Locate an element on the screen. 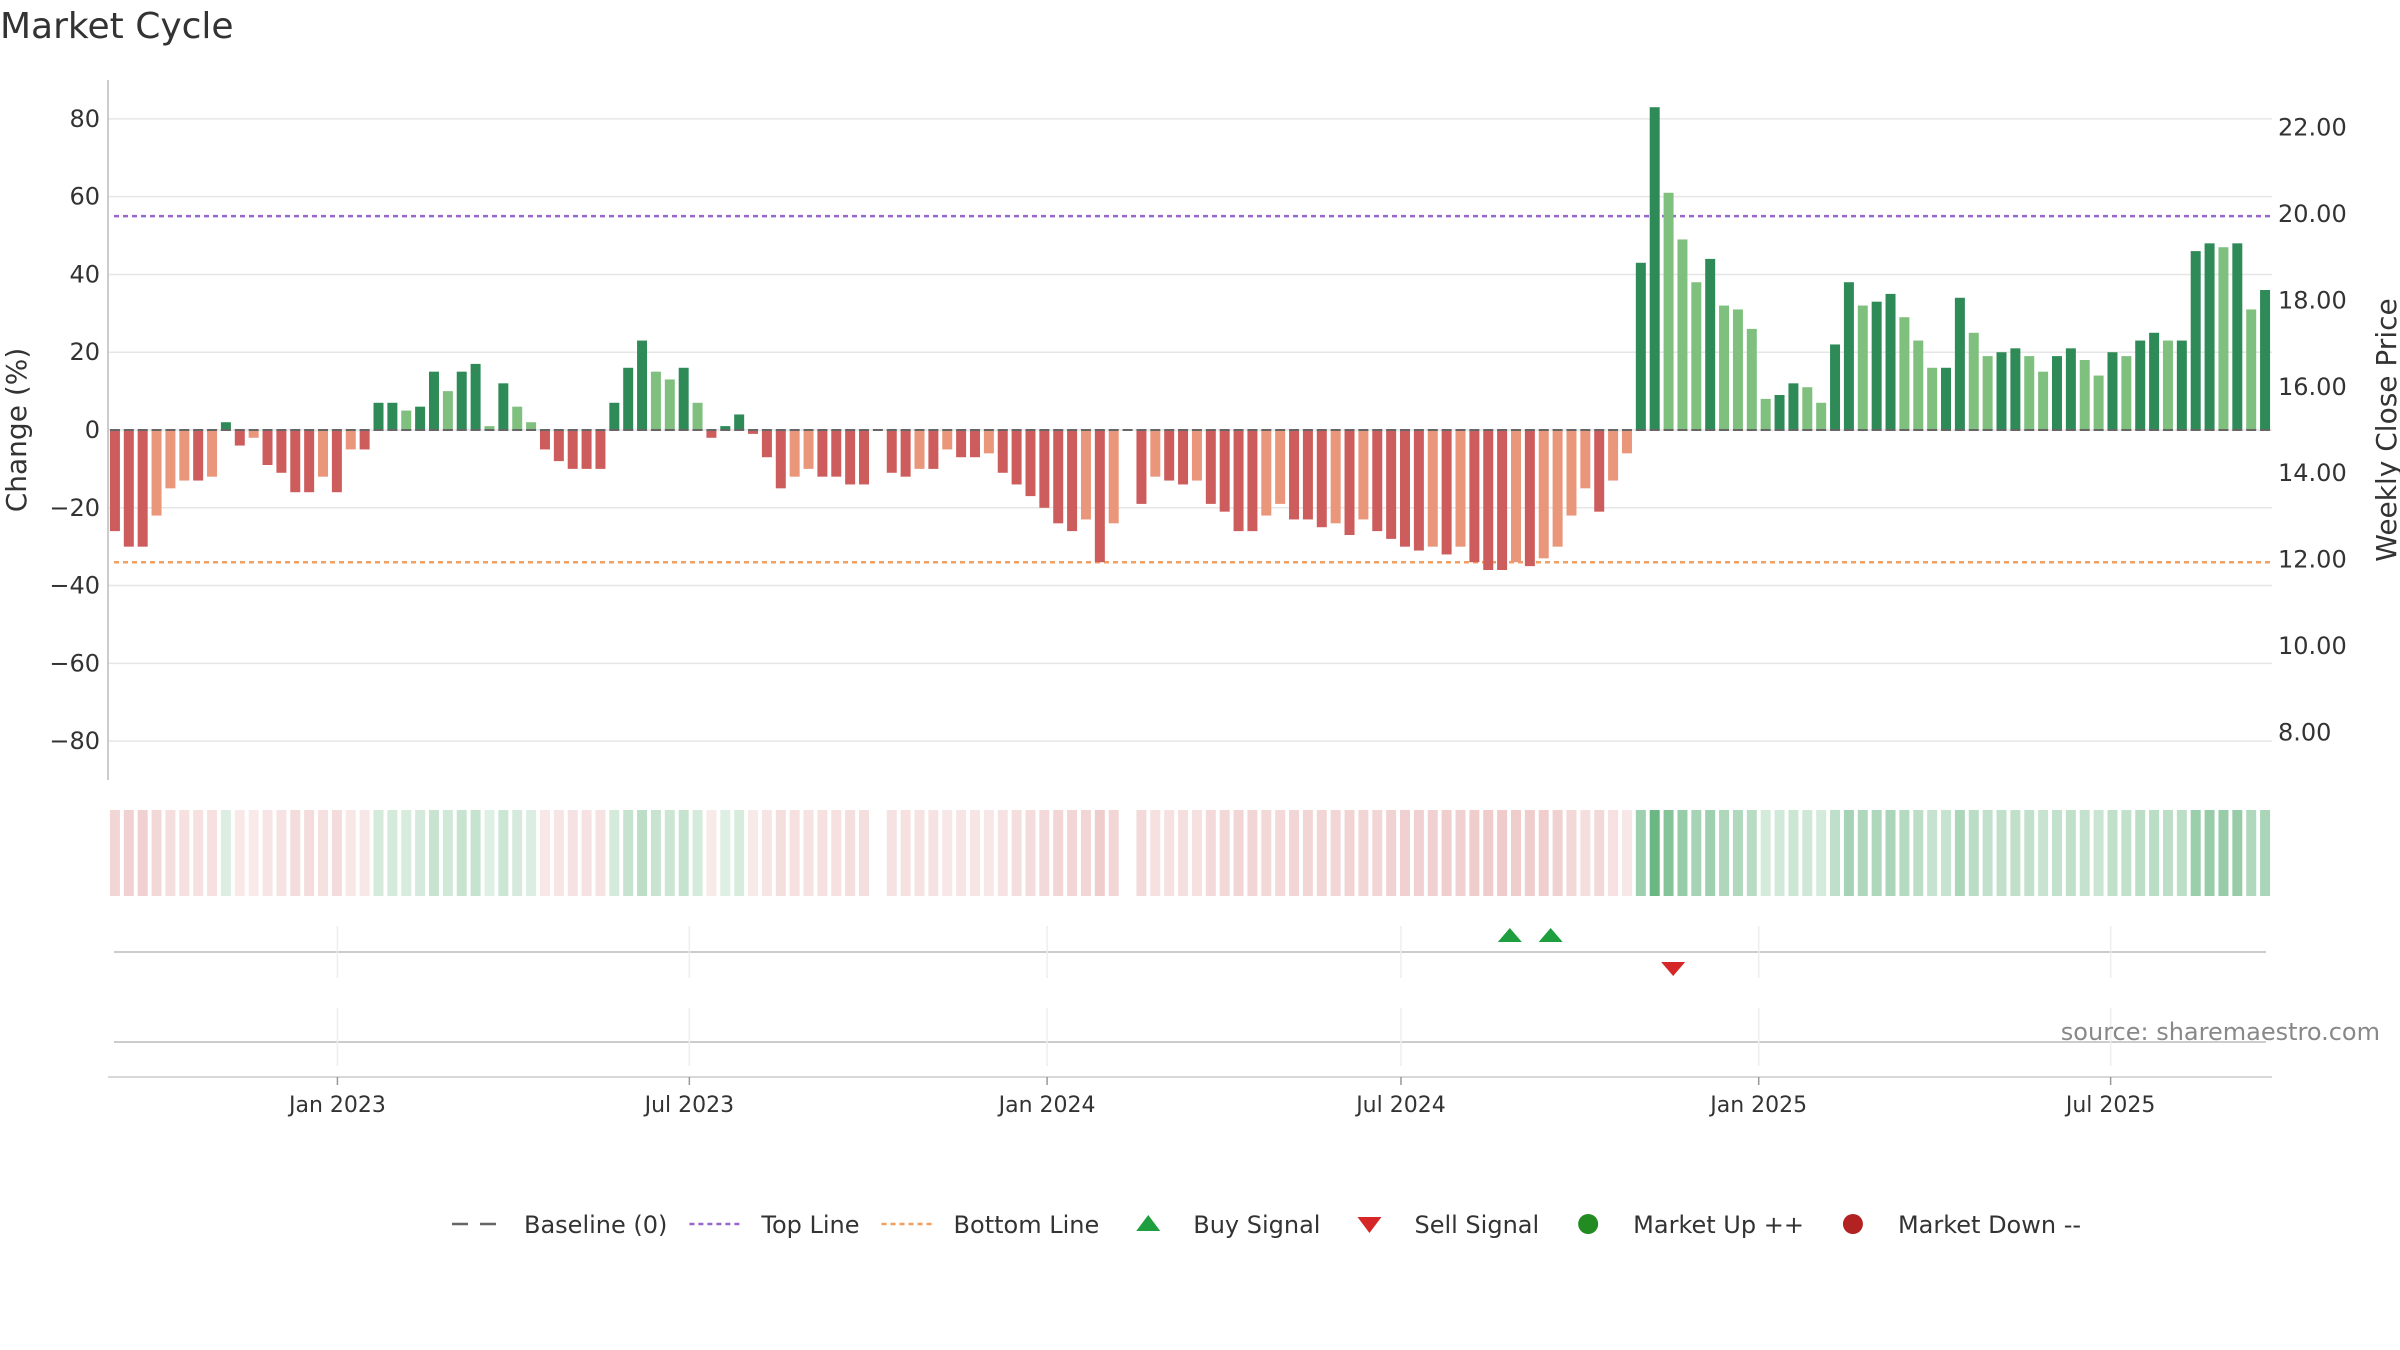 This screenshot has width=2400, height=1350. legend-symbol-buy is located at coordinates (1148, 1223).